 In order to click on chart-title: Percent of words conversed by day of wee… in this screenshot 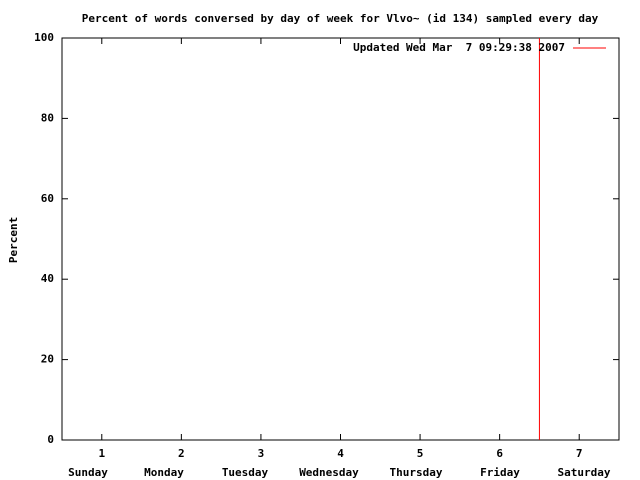, I will do `click(340, 18)`.